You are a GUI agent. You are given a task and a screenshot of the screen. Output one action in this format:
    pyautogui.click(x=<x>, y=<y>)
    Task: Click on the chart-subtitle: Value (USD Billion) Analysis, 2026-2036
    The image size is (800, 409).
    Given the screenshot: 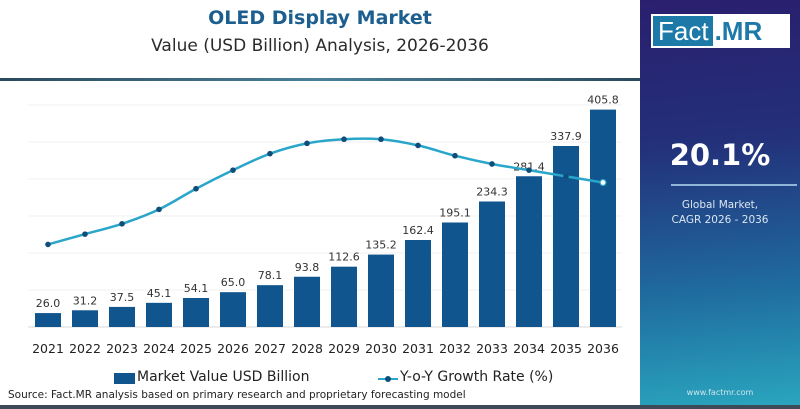 What is the action you would take?
    pyautogui.click(x=320, y=46)
    